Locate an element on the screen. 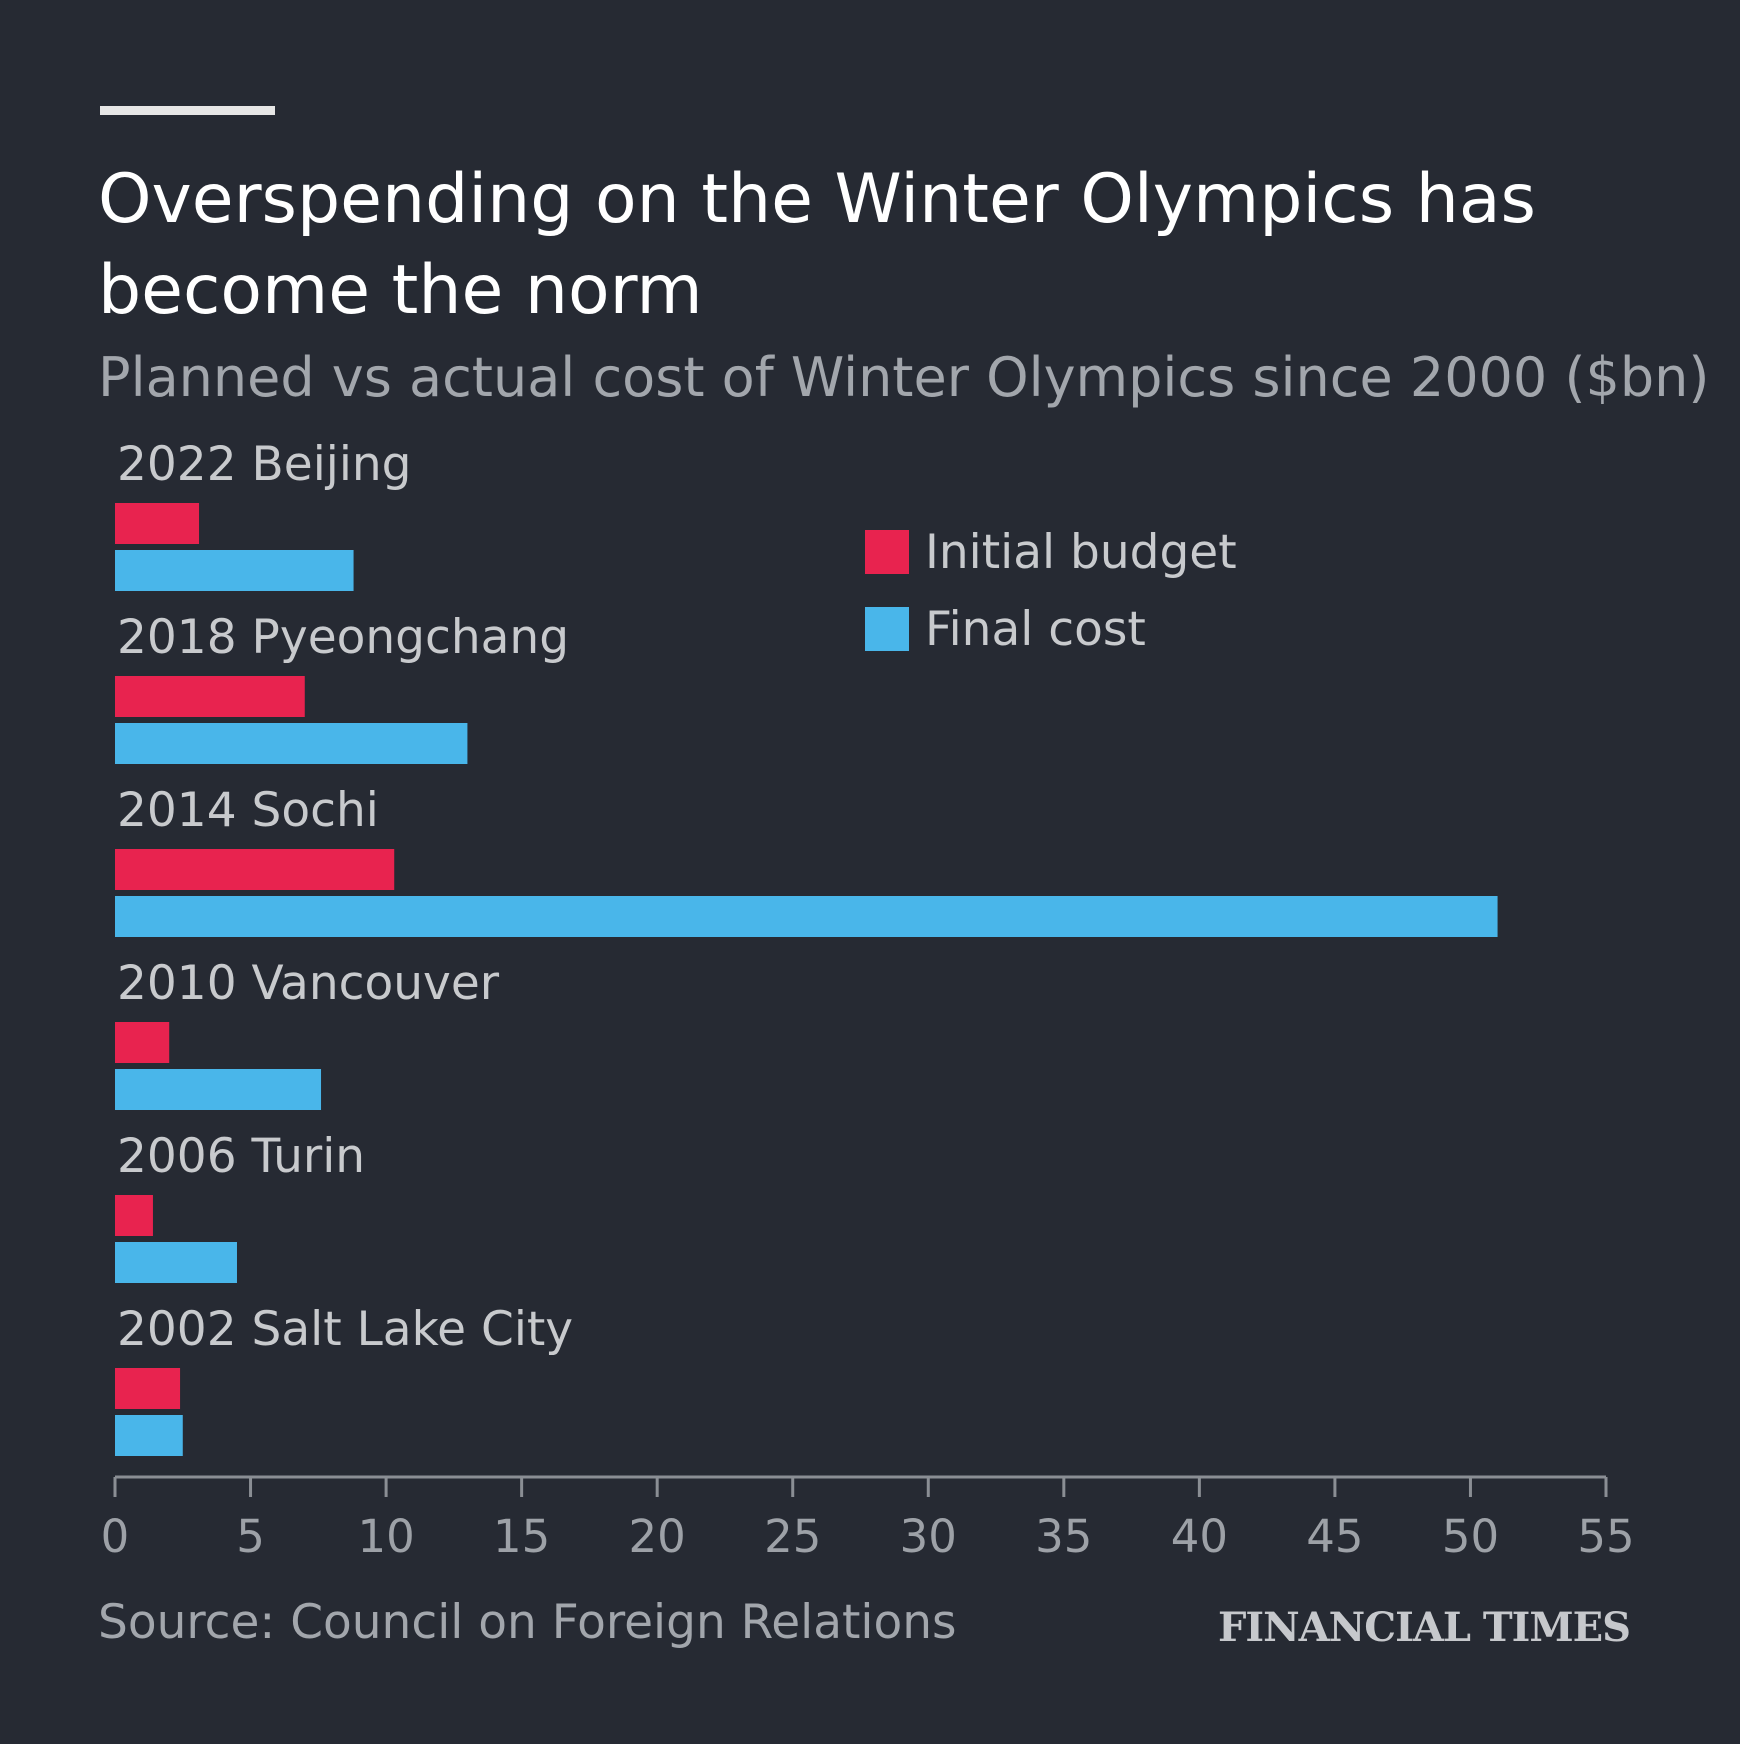 Image resolution: width=1740 pixels, height=1744 pixels. bar-final-cost-2018-pyeongchang is located at coordinates (291, 743).